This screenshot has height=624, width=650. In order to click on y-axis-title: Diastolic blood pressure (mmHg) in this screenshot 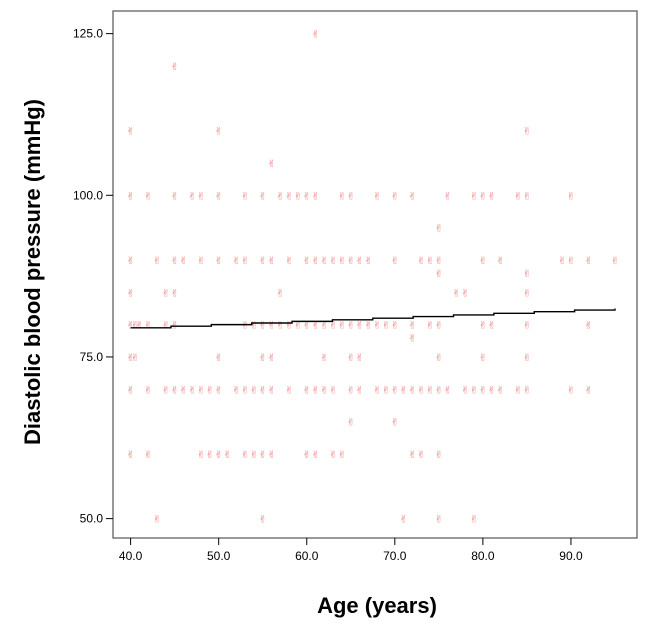, I will do `click(32, 272)`.